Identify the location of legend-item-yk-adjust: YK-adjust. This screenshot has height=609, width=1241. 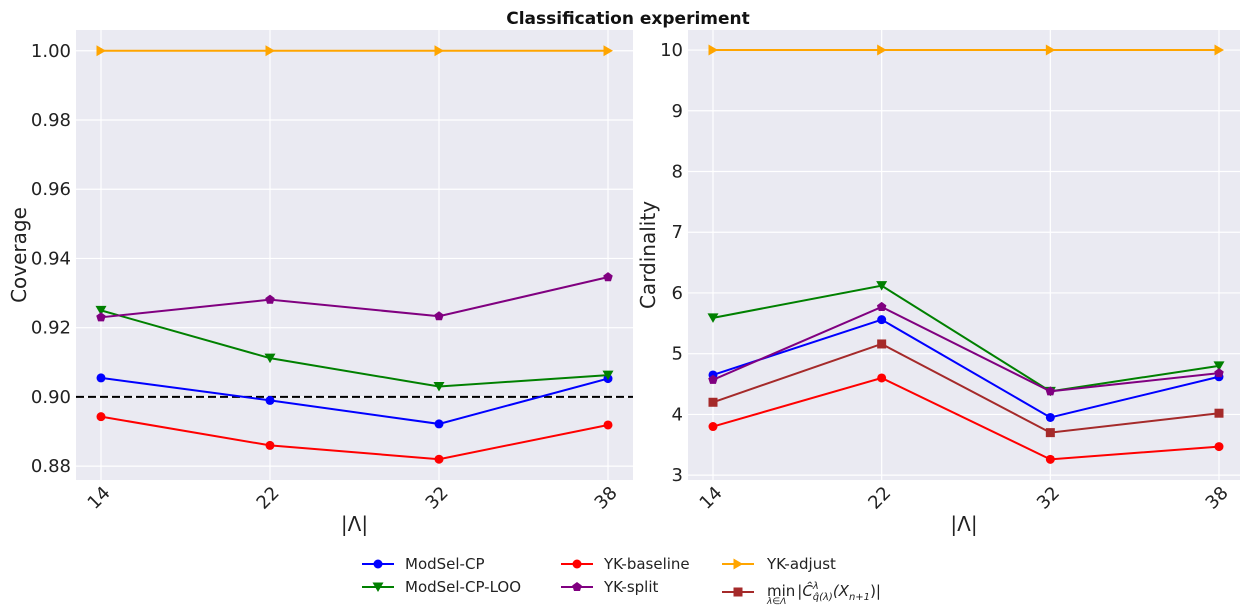
(779, 564).